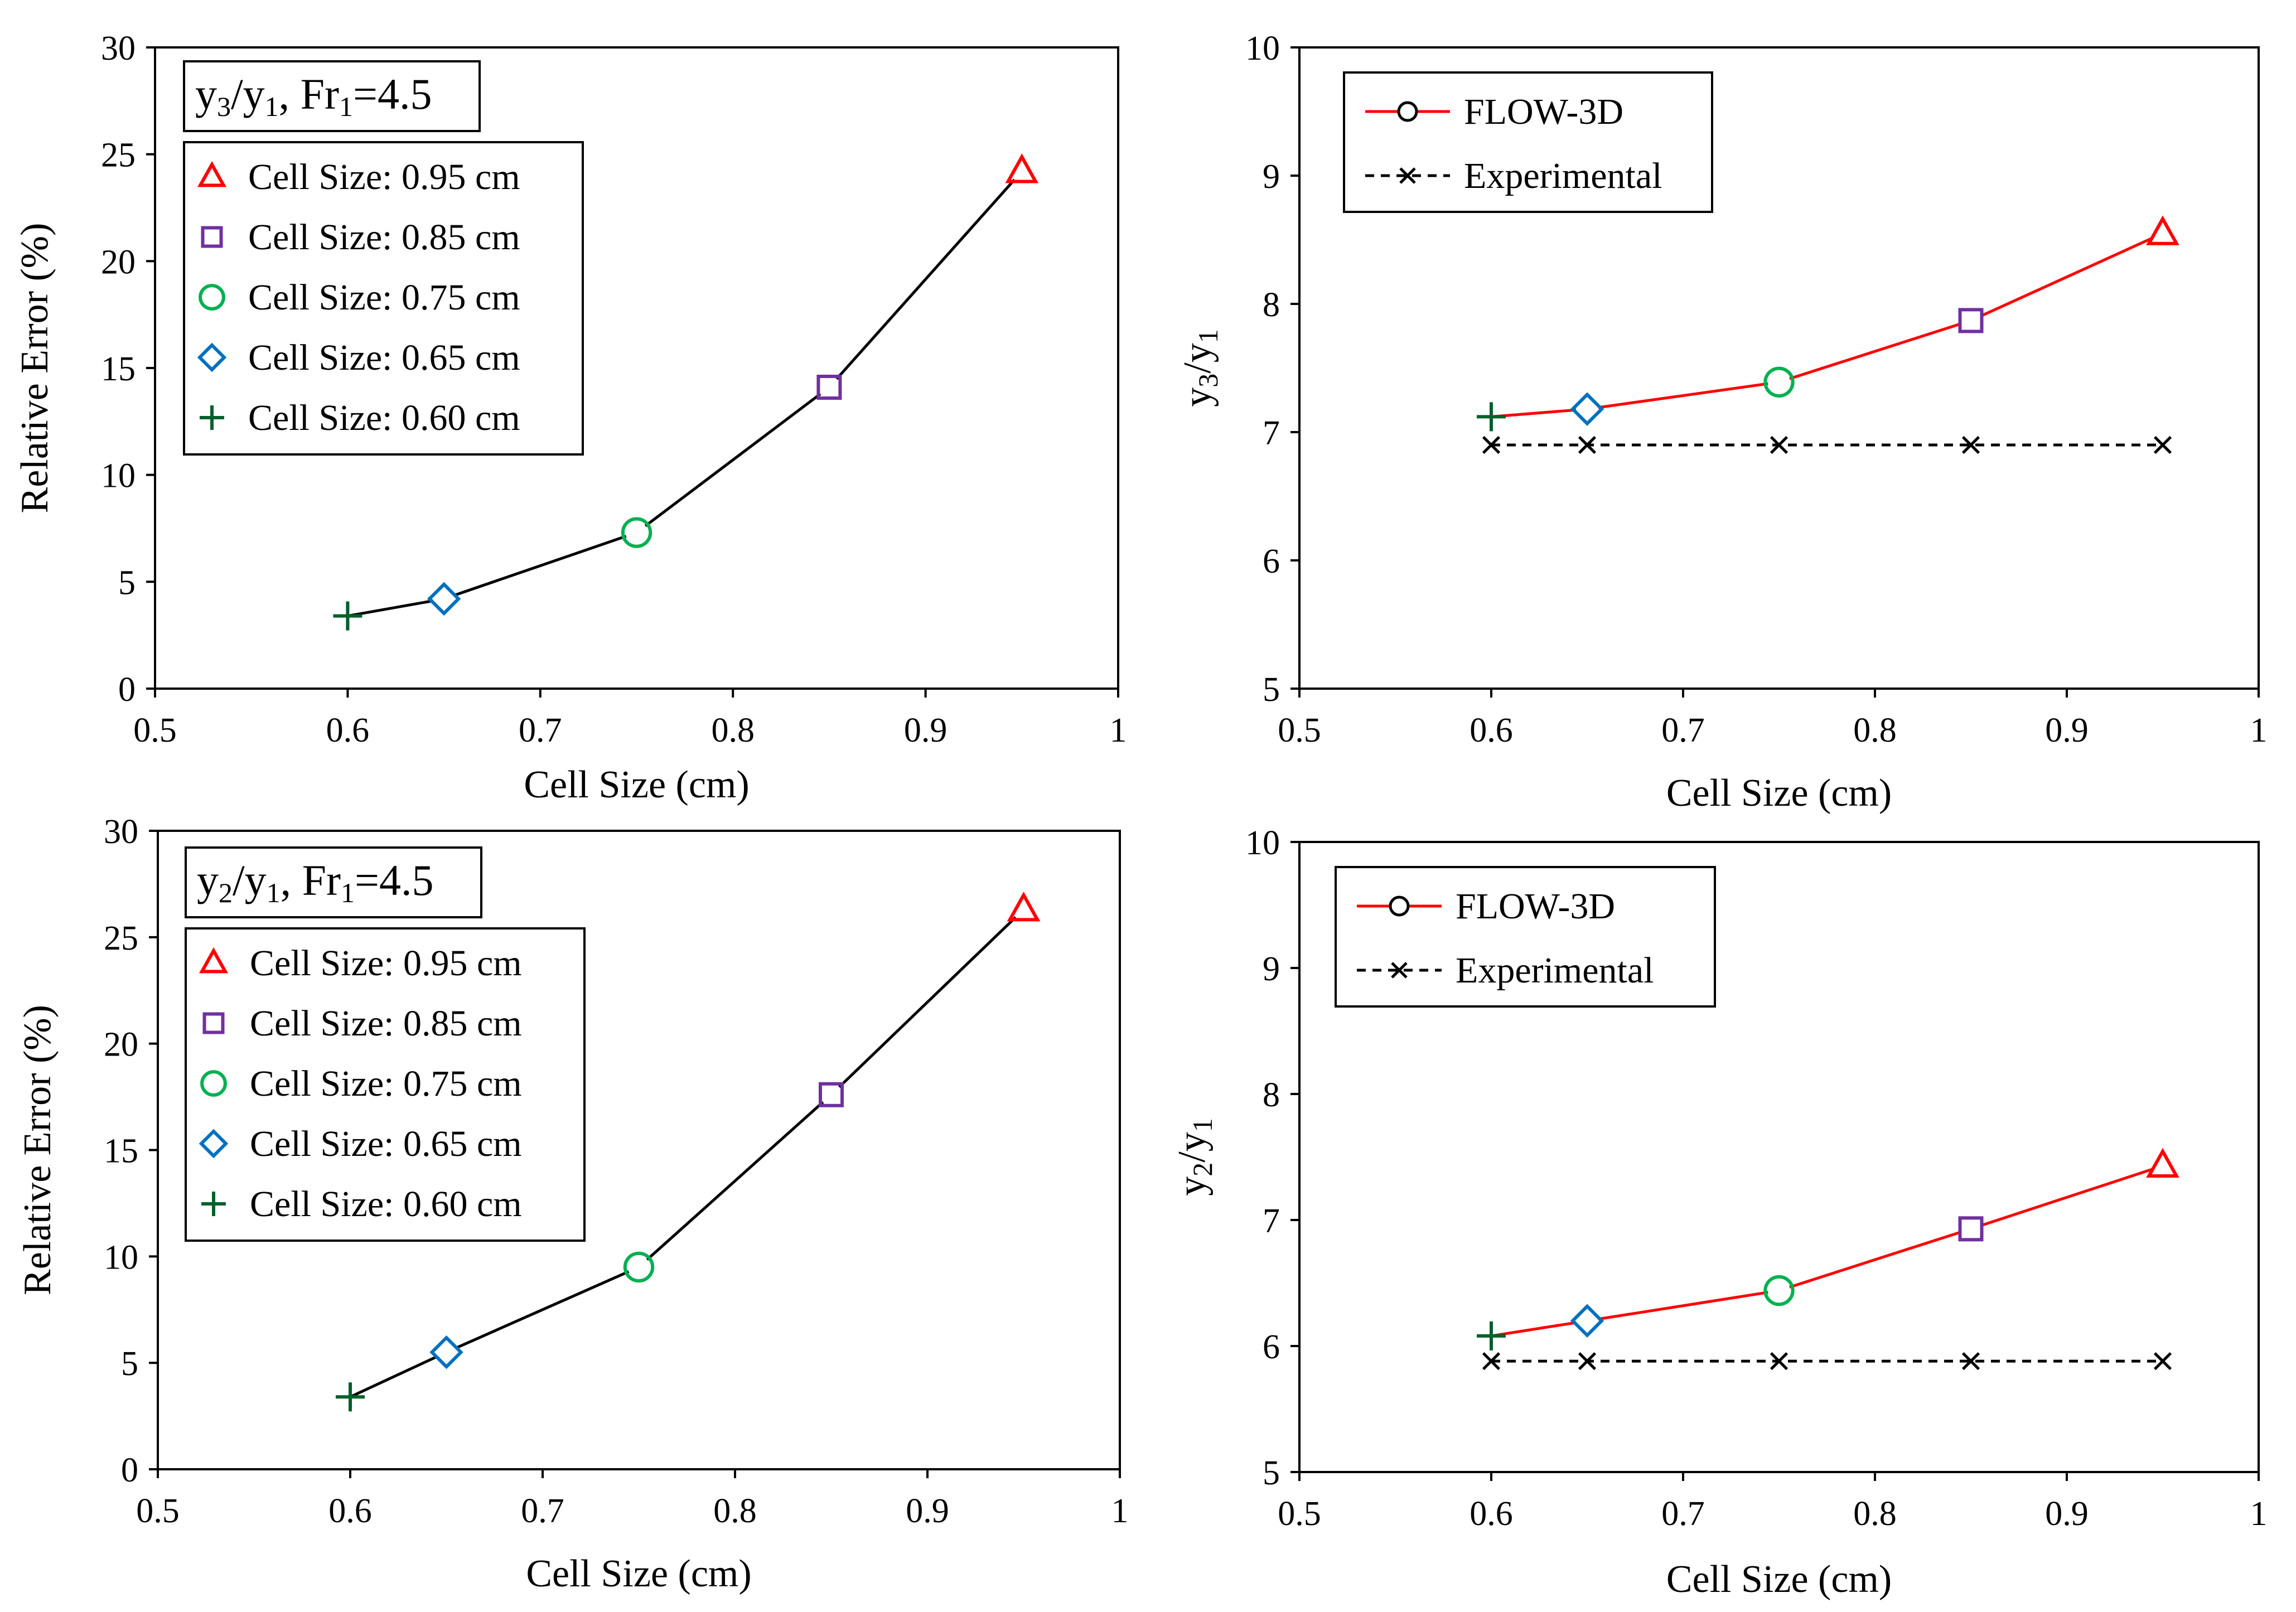 The width and height of the screenshot is (2296, 1612). I want to click on title_parts-part: y, so click(208, 880).